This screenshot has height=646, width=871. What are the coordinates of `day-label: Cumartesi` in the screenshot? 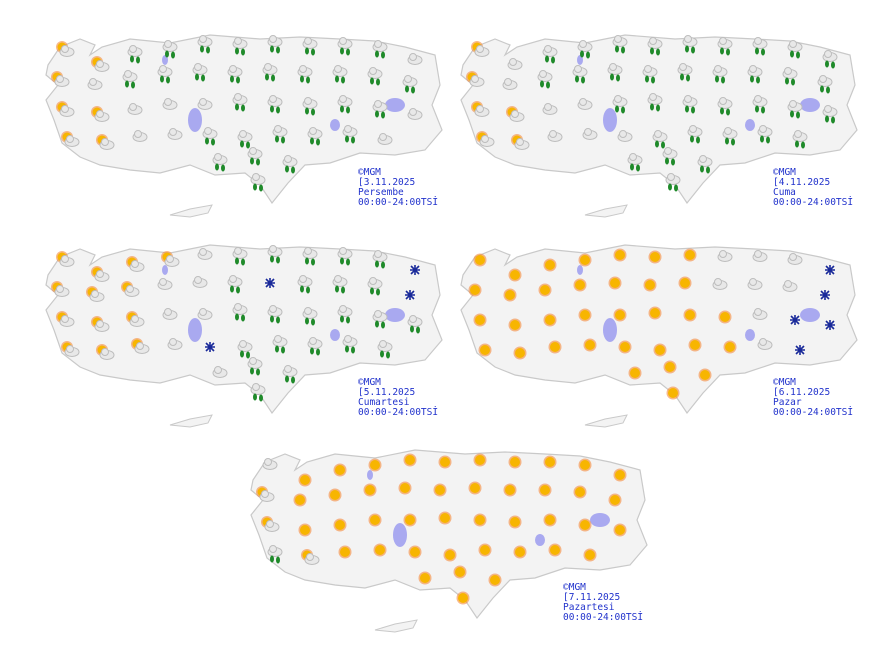 It's located at (384, 402).